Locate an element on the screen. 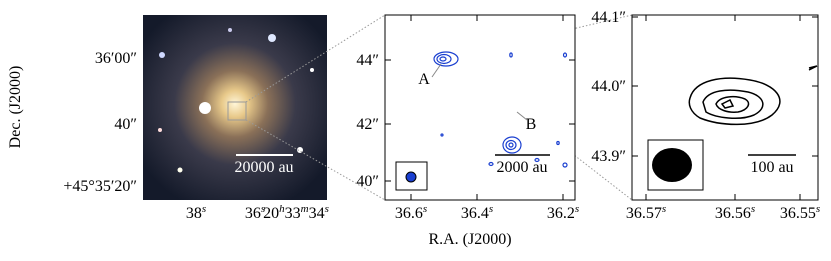  tick-number: 33 is located at coordinates (293, 213).